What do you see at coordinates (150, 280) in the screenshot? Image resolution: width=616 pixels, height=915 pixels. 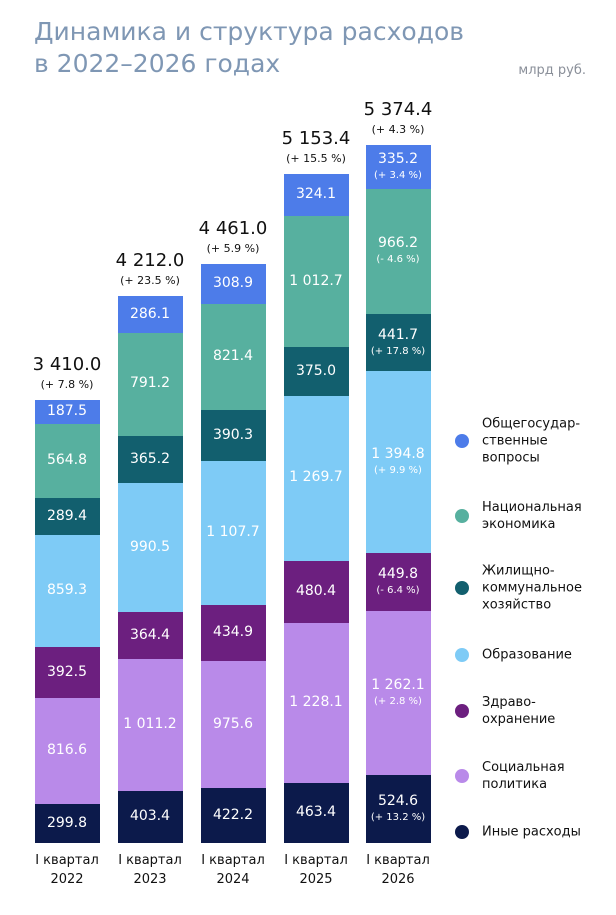 I see `total-change: (+ 23.5 %)` at bounding box center [150, 280].